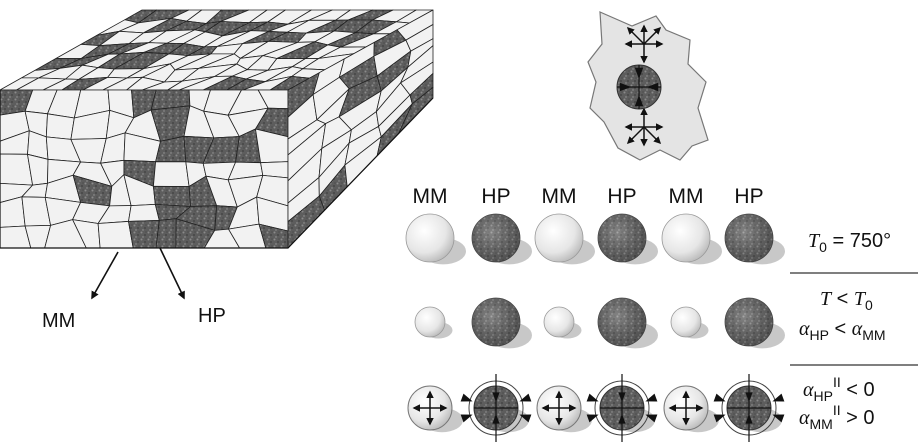 The image size is (924, 444). Describe the element at coordinates (837, 417) in the screenshot. I see `row3-condition-line2: αMMII > 0` at that location.